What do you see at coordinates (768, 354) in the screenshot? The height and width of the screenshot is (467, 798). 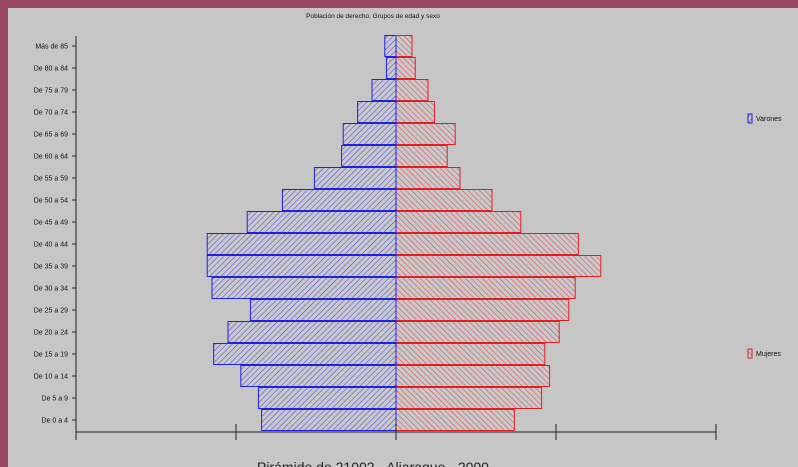 I see `legend-label-mujeres: Mujeres` at bounding box center [768, 354].